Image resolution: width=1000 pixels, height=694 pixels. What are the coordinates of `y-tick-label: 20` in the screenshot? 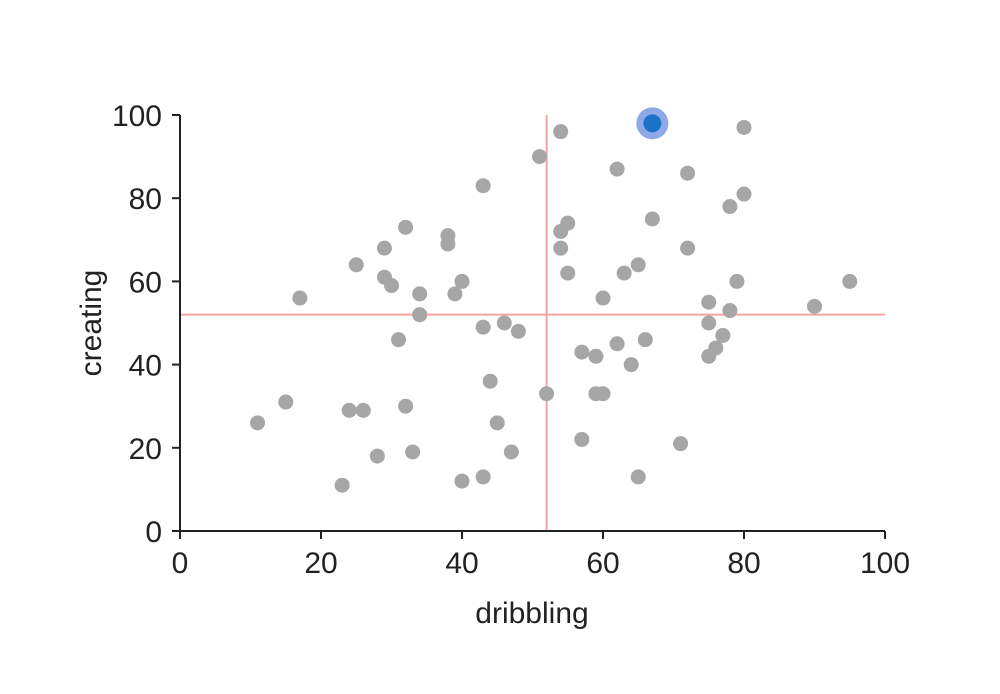 It's located at (145, 449).